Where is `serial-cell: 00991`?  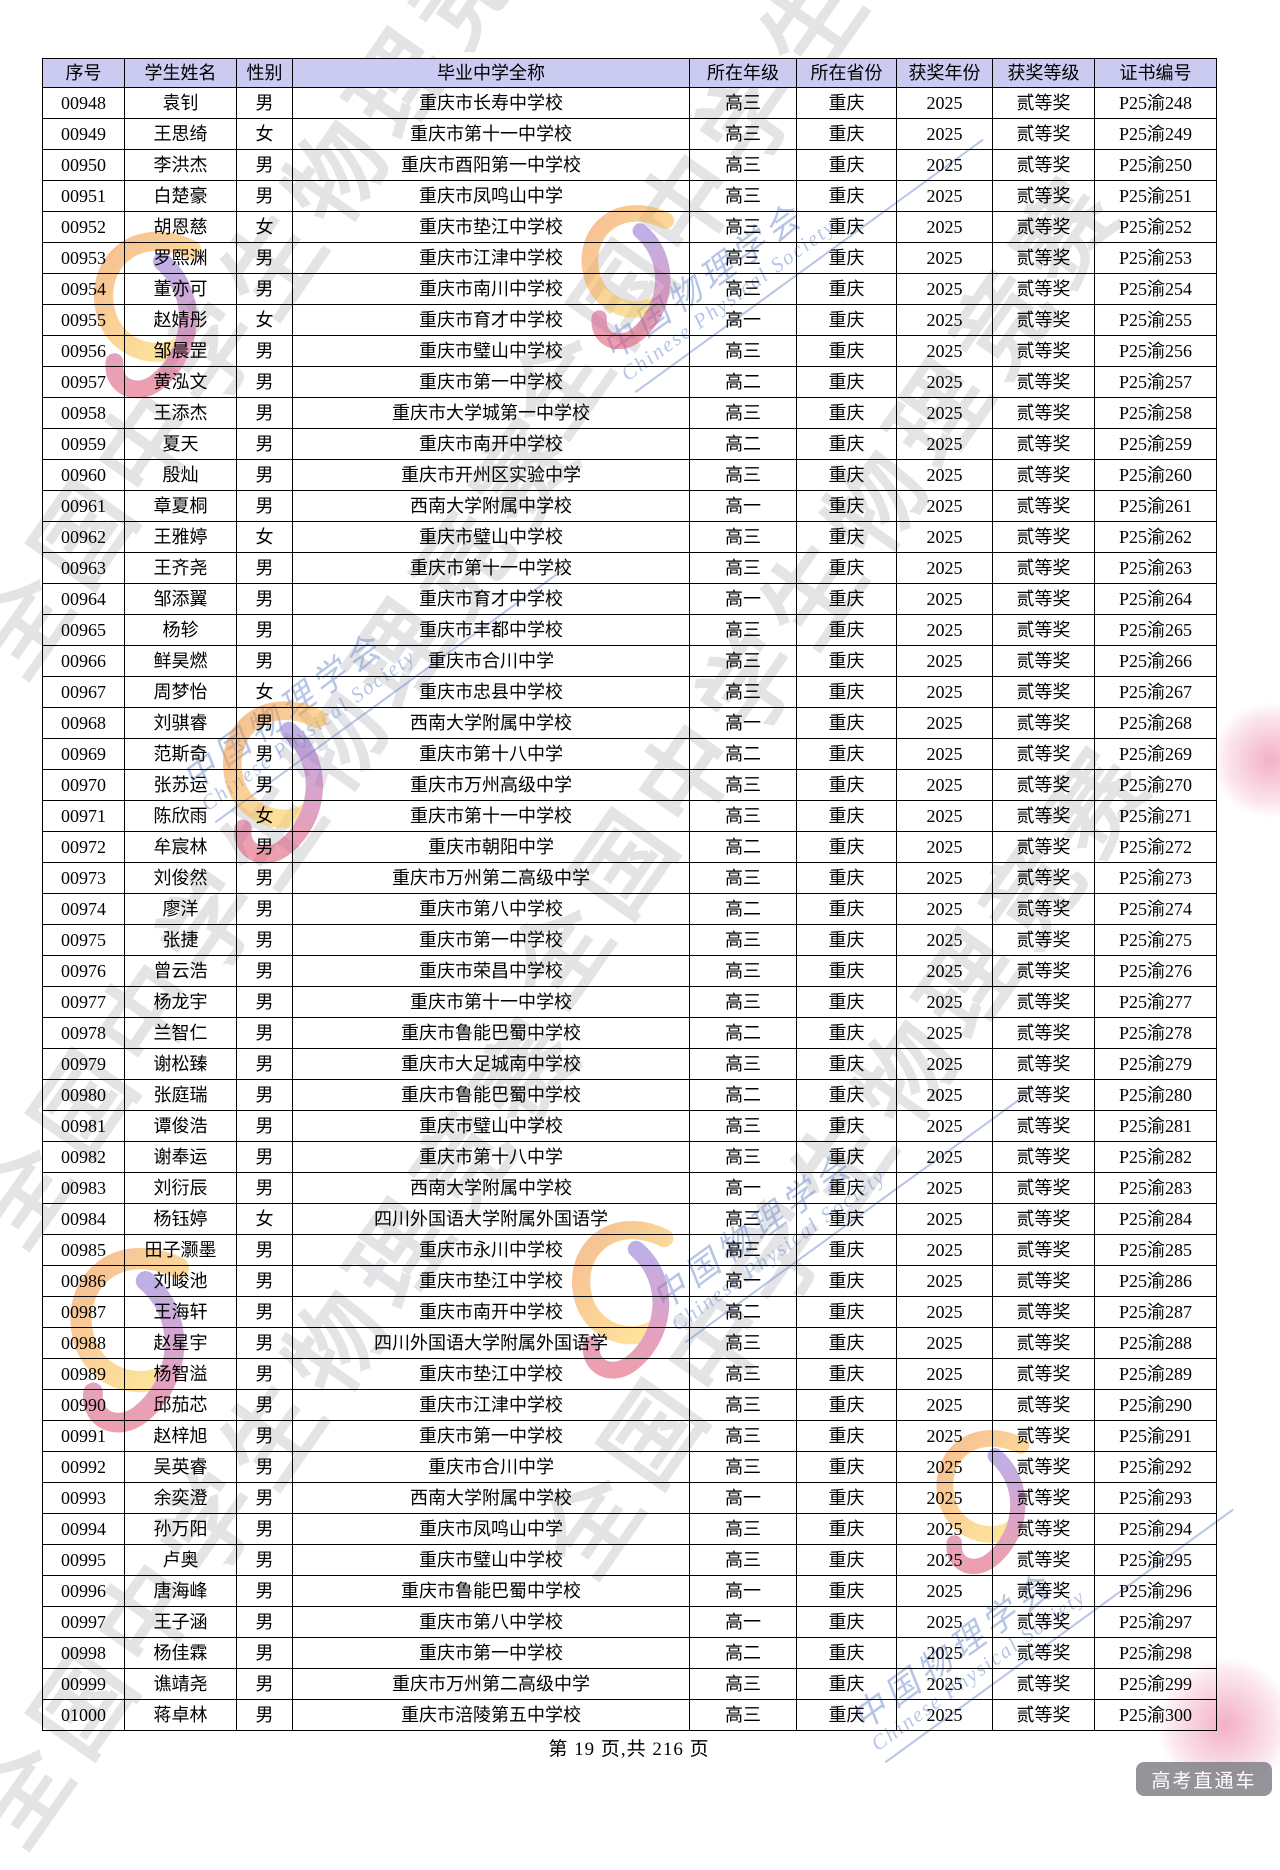 serial-cell: 00991 is located at coordinates (83, 1436).